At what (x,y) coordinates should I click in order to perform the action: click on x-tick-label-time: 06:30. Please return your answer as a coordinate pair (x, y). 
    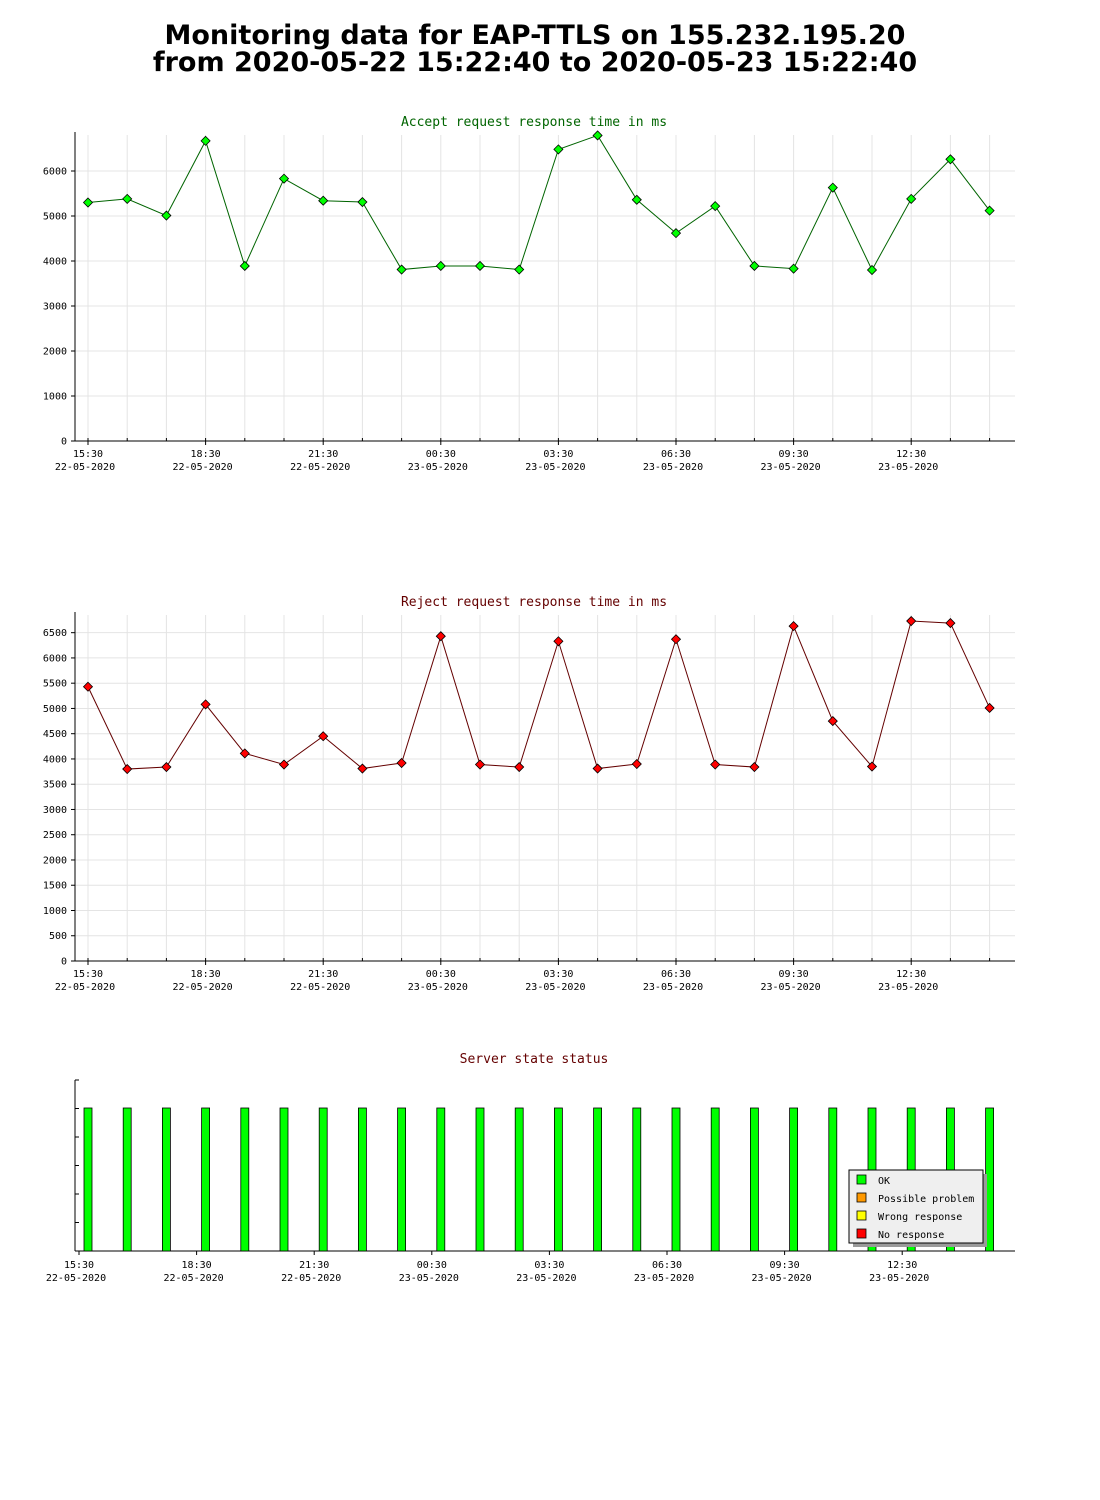
    Looking at the image, I should click on (676, 974).